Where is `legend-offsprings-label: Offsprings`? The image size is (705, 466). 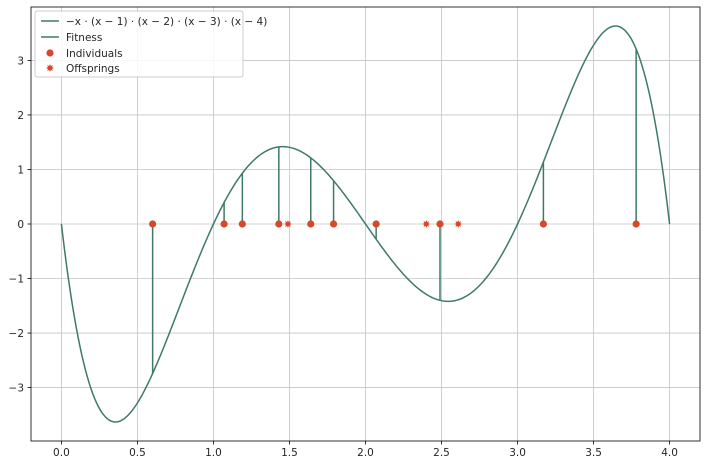 legend-offsprings-label: Offsprings is located at coordinates (93, 69).